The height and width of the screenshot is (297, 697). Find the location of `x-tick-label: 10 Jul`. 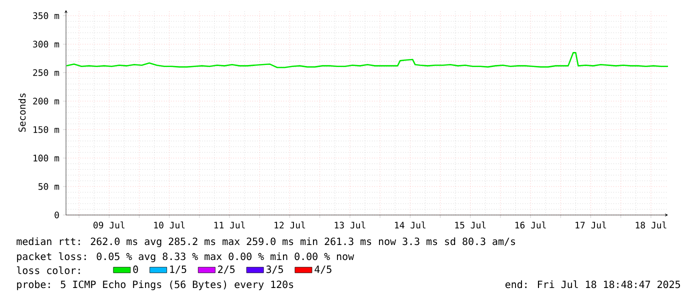

x-tick-label: 10 Jul is located at coordinates (169, 225).